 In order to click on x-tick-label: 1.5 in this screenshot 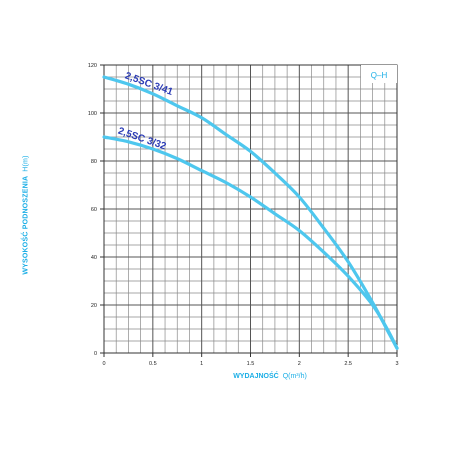, I will do `click(251, 364)`.